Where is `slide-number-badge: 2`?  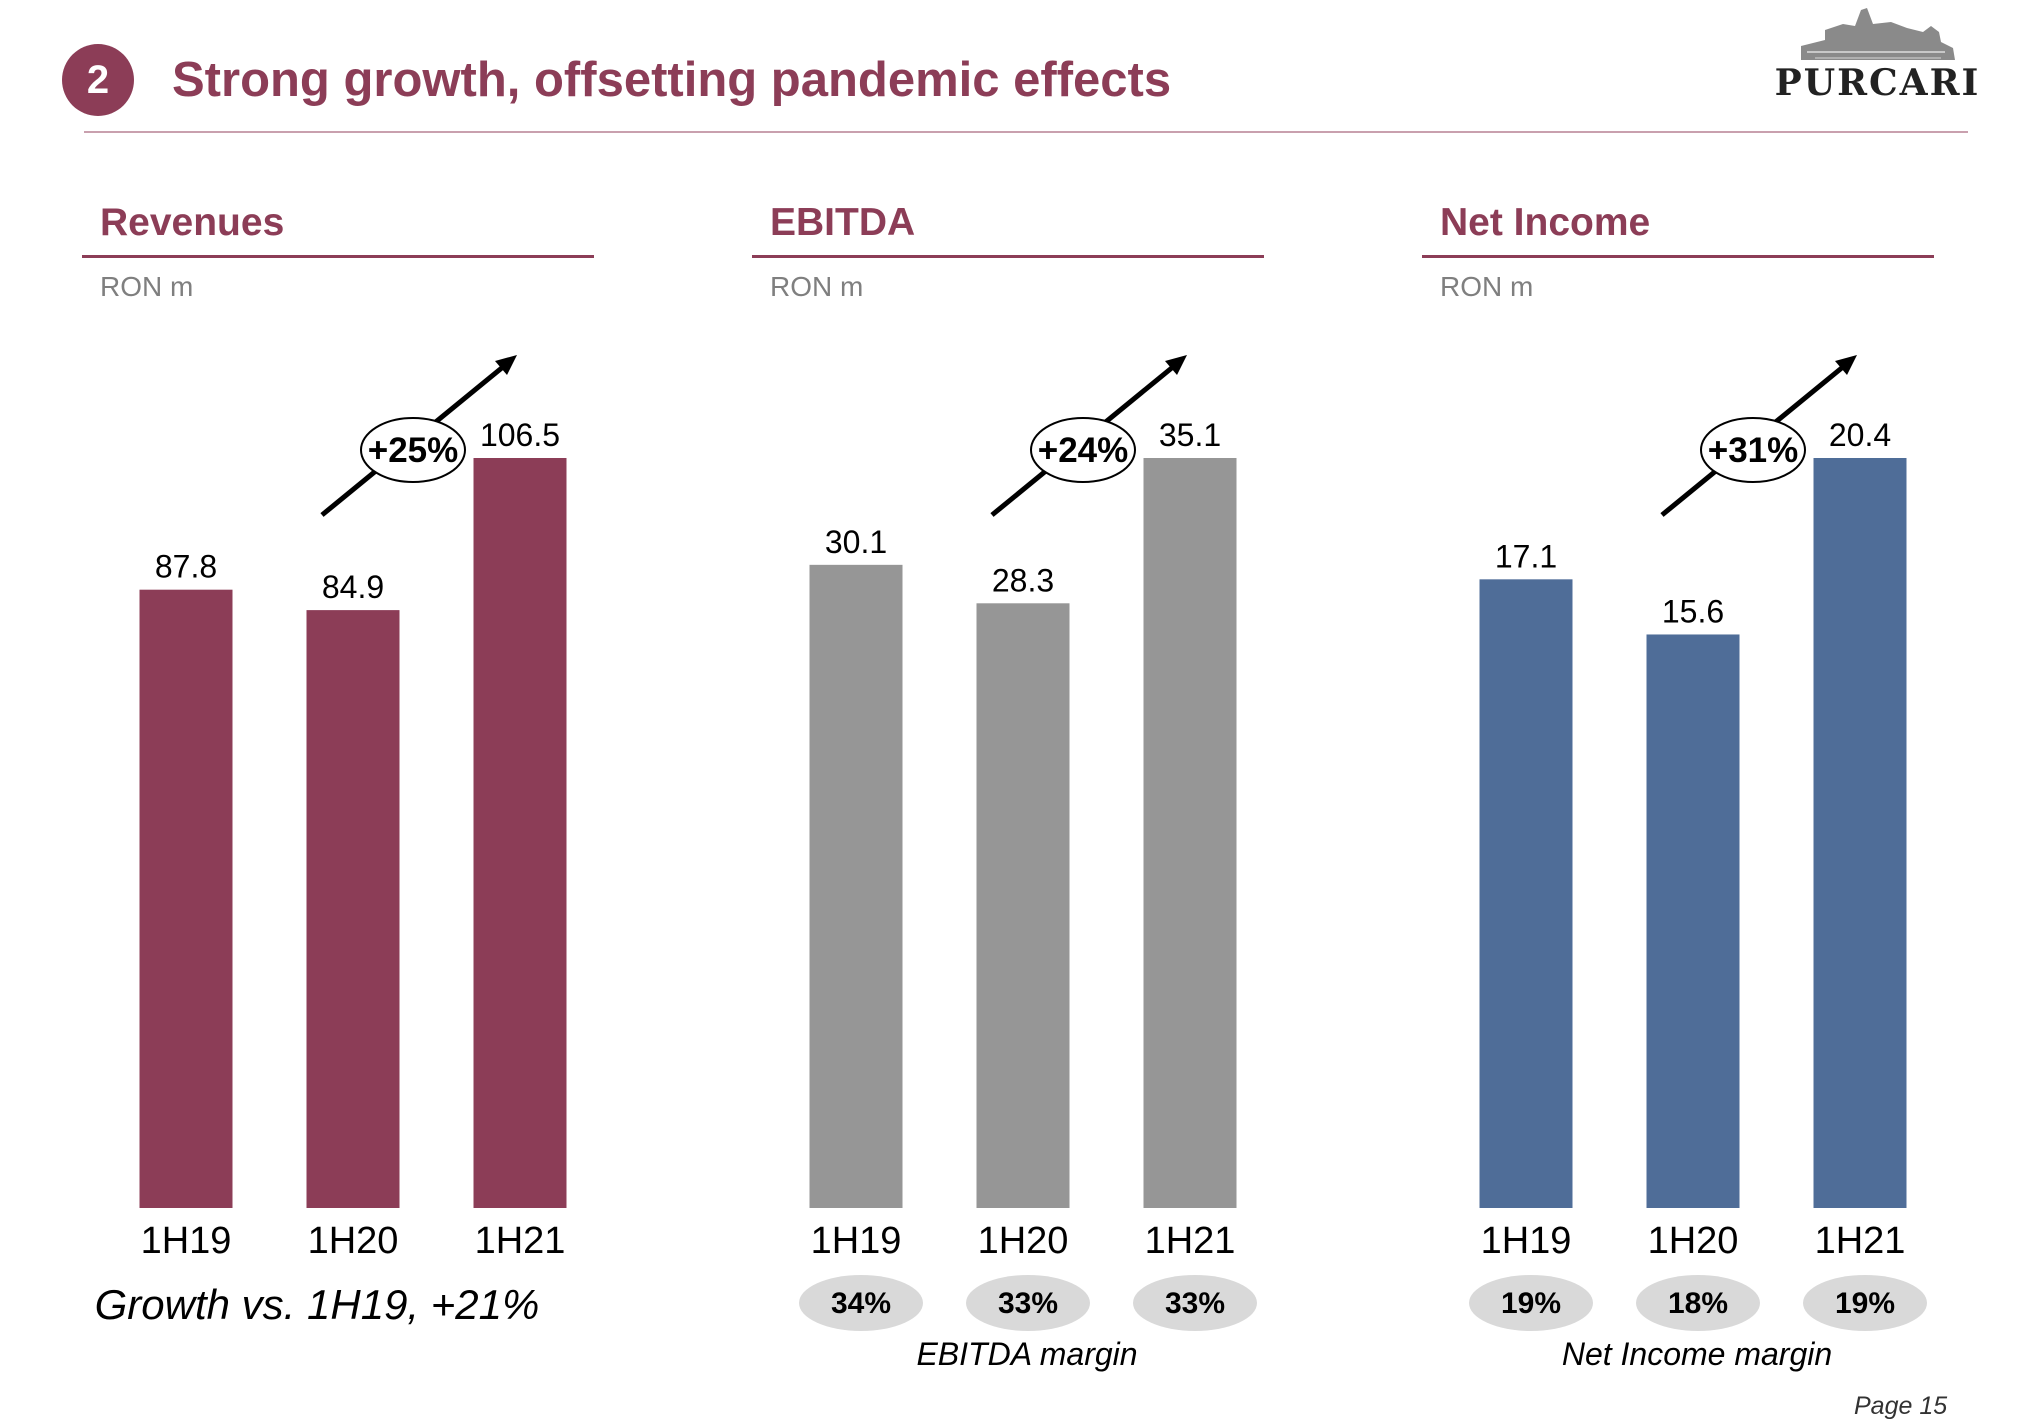 slide-number-badge: 2 is located at coordinates (98, 80).